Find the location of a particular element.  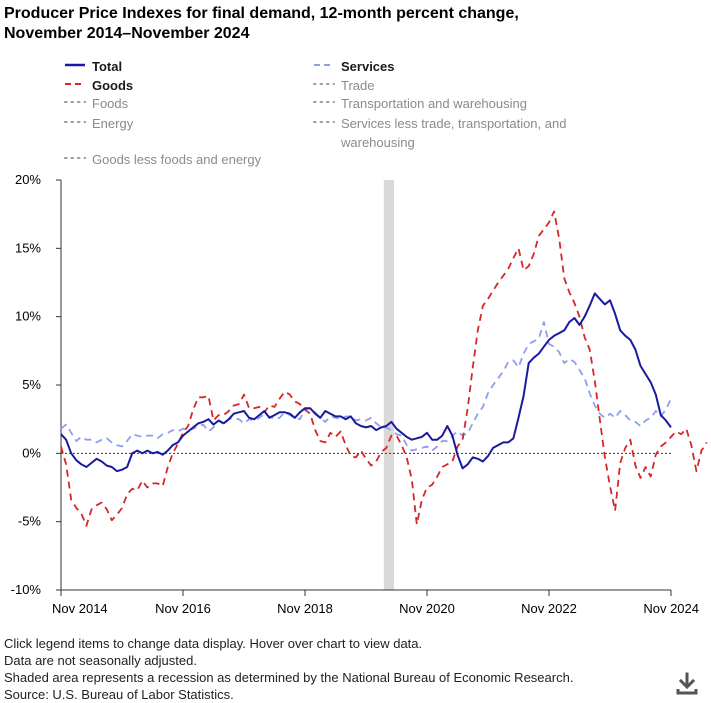

legend-item-services: Services is located at coordinates (354, 66).